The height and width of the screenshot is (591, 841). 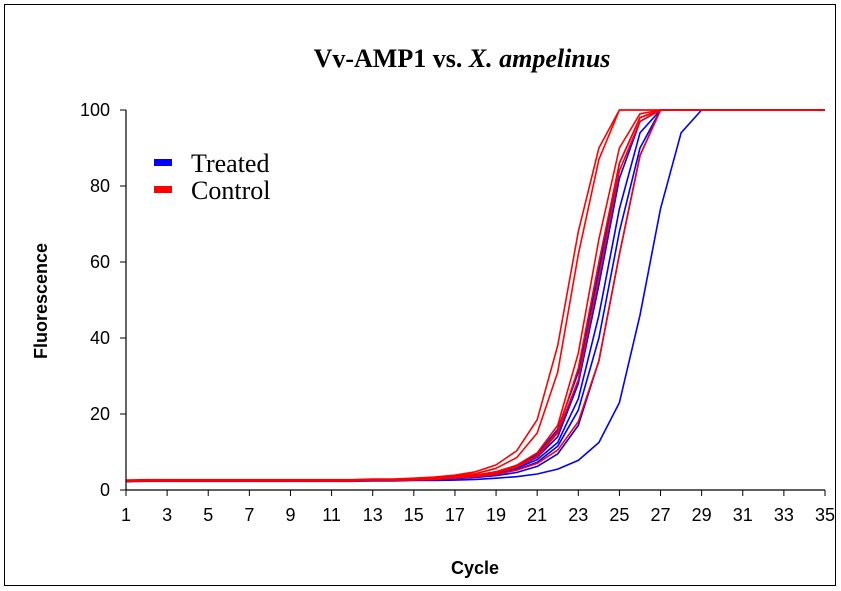 What do you see at coordinates (290, 515) in the screenshot?
I see `x-tick-label: 9` at bounding box center [290, 515].